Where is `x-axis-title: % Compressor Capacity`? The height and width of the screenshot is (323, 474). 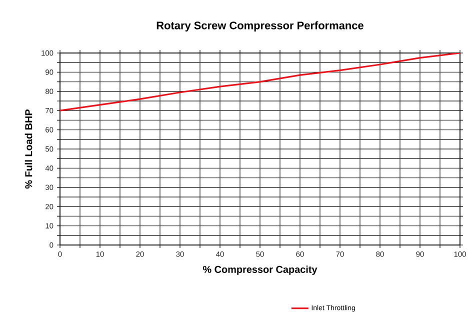
x-axis-title: % Compressor Capacity is located at coordinates (260, 270).